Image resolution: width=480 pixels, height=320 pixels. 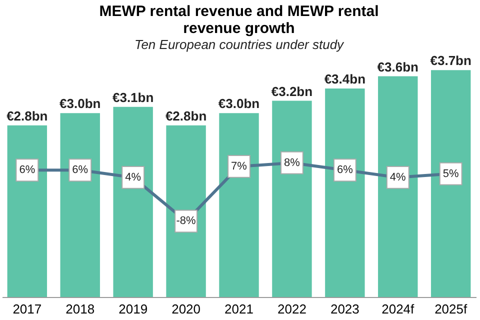 I want to click on x-tick-label: 2019, so click(x=133, y=309).